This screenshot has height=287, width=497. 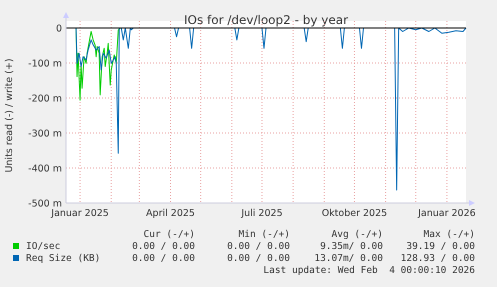 What do you see at coordinates (369, 270) in the screenshot?
I see `text: Last update: Wed Feb 4 00:00:10 2026` at bounding box center [369, 270].